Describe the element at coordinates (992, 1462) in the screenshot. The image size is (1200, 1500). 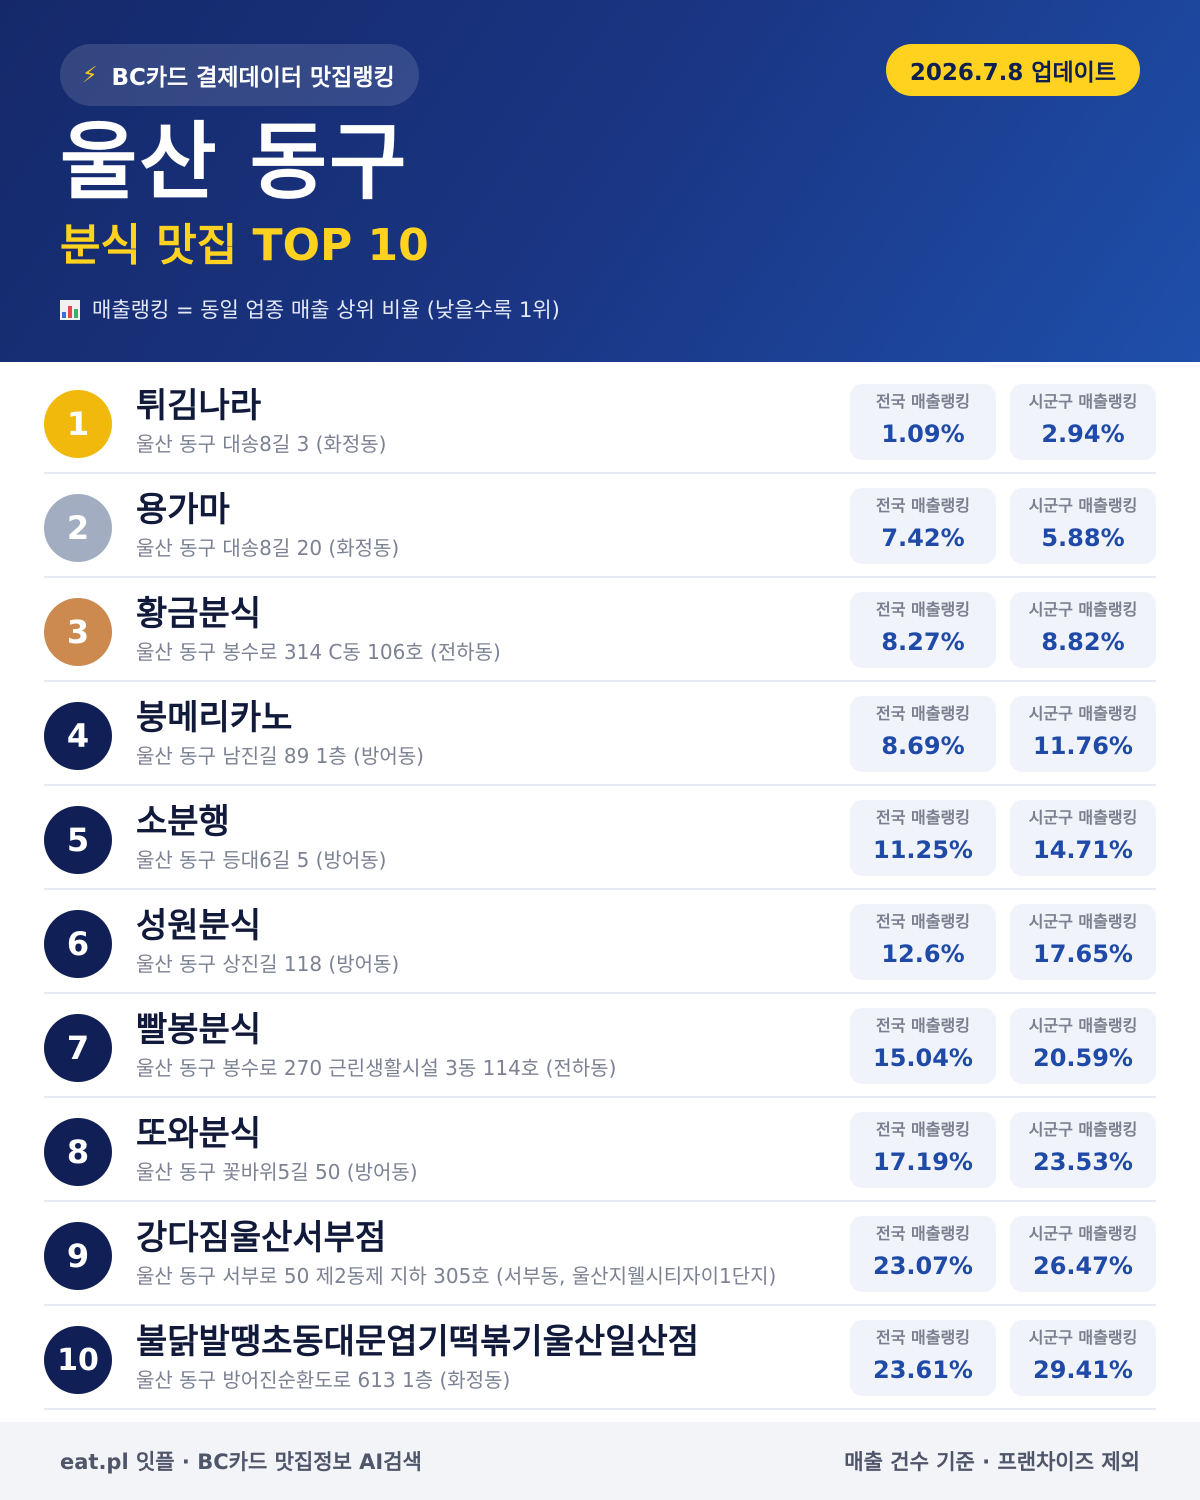
I see `footer-criteria: 매출 건수 기준 · 프랜차이즈 제외` at that location.